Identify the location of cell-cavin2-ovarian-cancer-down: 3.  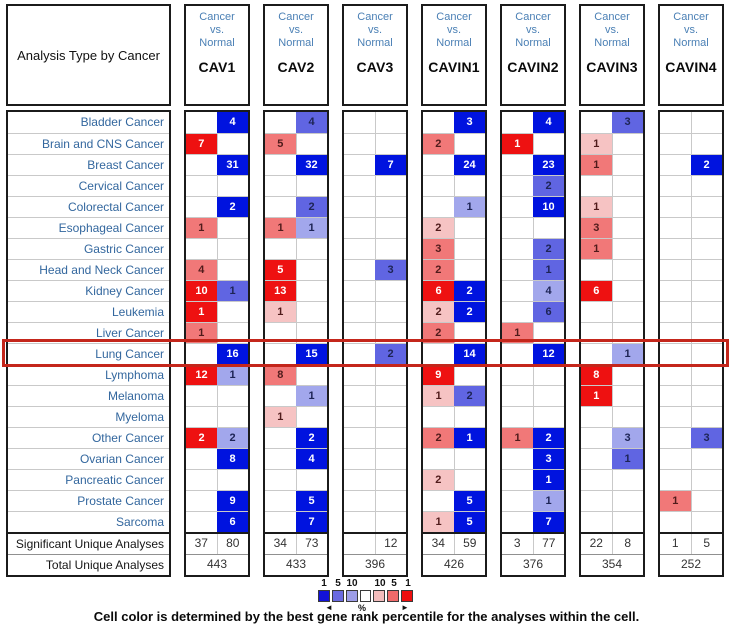
(548, 459).